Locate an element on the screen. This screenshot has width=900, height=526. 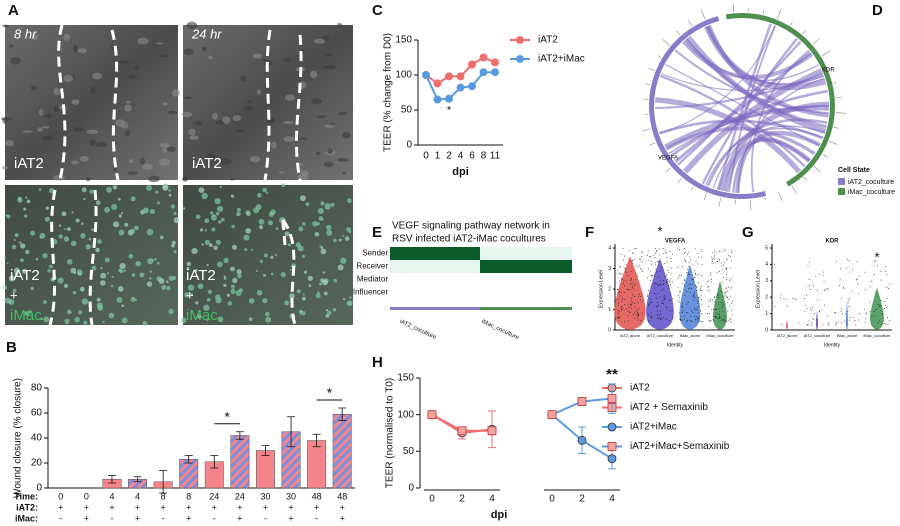
y-tick-label: 3 is located at coordinates (766, 281).